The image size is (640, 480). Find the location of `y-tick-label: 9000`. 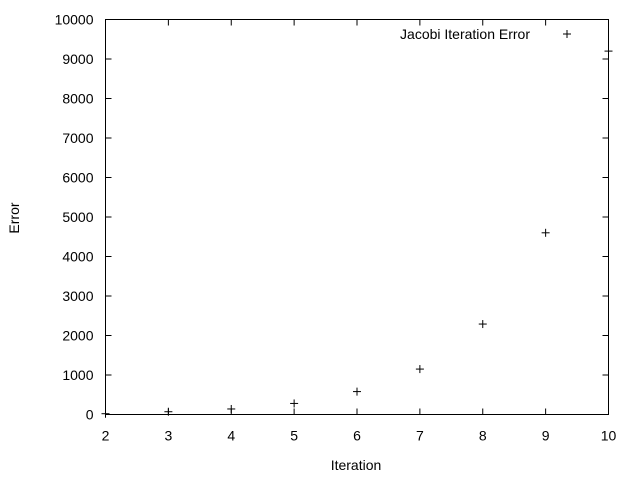

y-tick-label: 9000 is located at coordinates (77, 59).